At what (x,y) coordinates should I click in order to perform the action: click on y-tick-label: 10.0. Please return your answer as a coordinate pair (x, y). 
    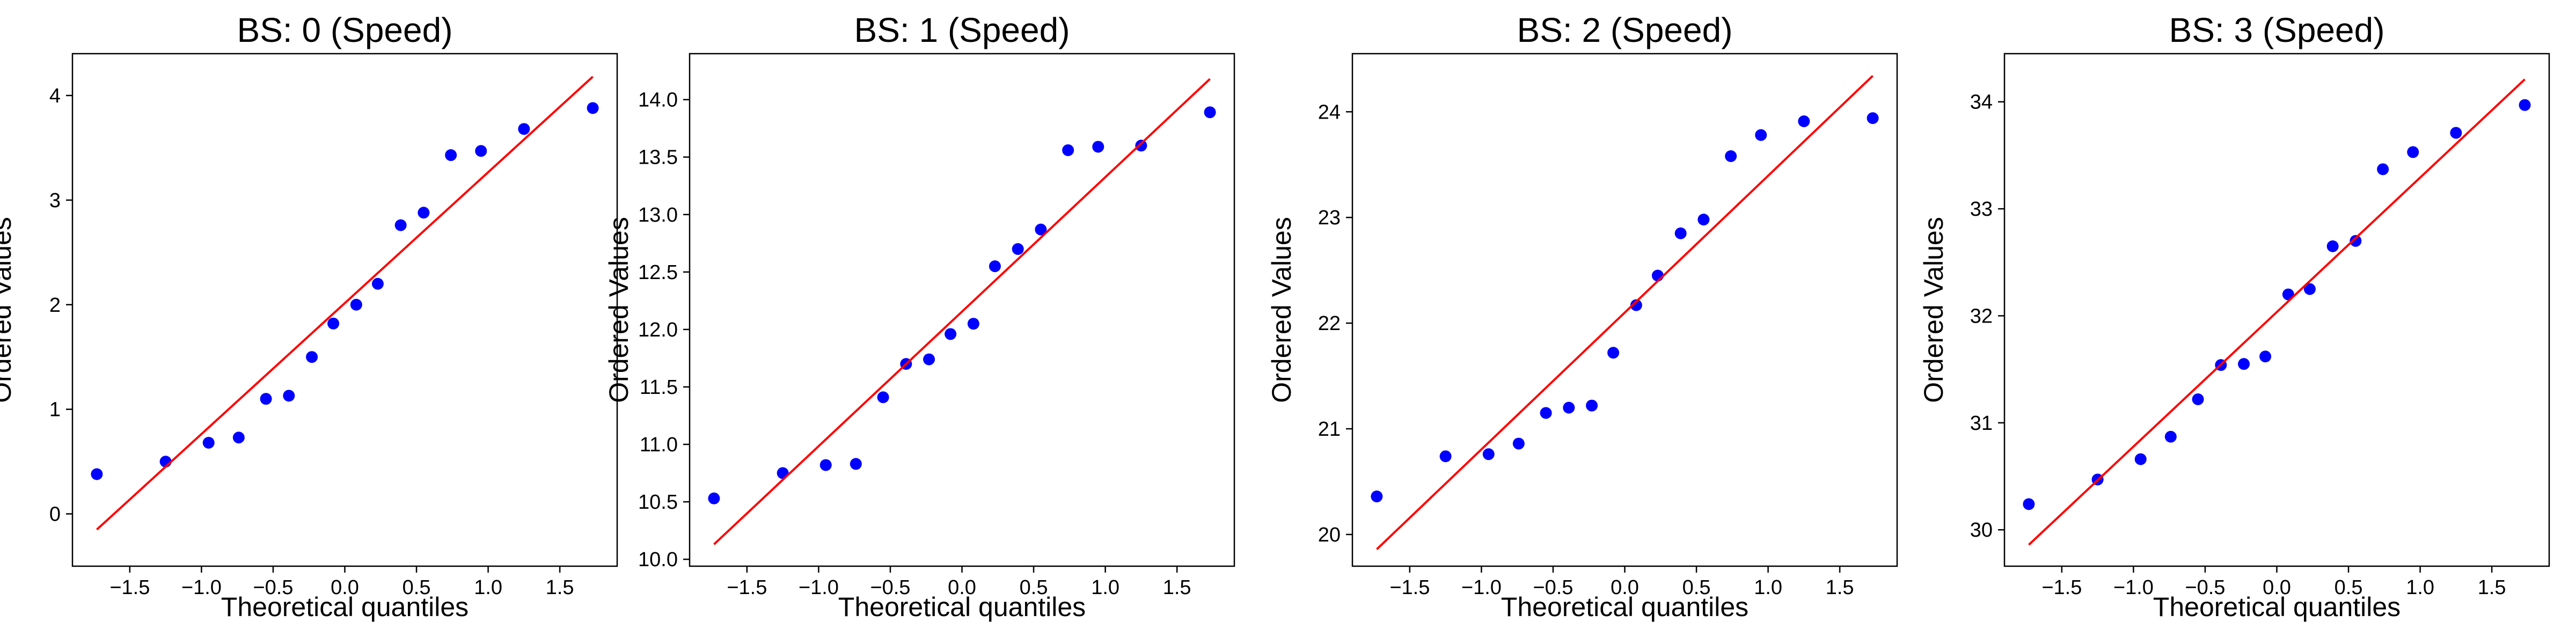
    Looking at the image, I should click on (658, 559).